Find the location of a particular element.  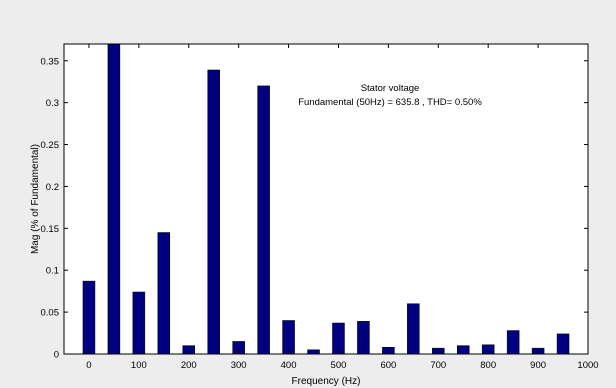

bar-350hz is located at coordinates (263, 220).